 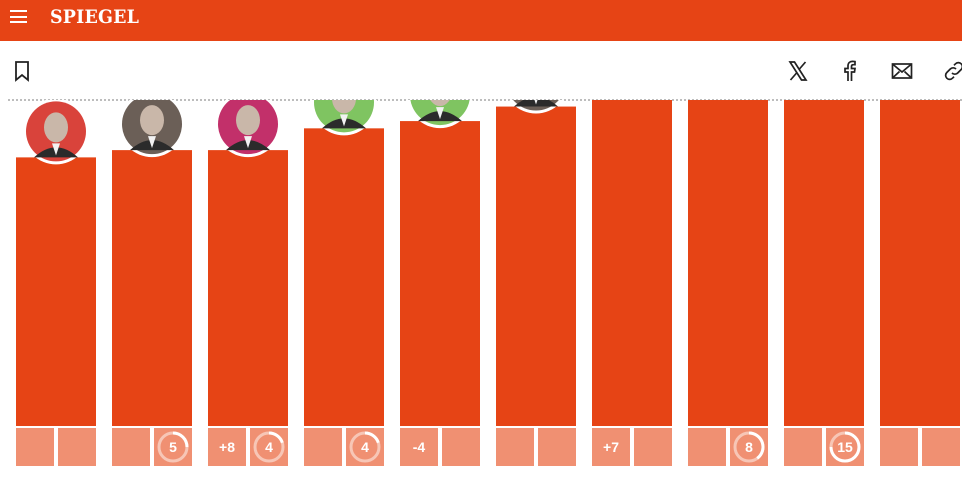 I want to click on politician-column: 55БорисПисториус15, so click(x=824, y=283).